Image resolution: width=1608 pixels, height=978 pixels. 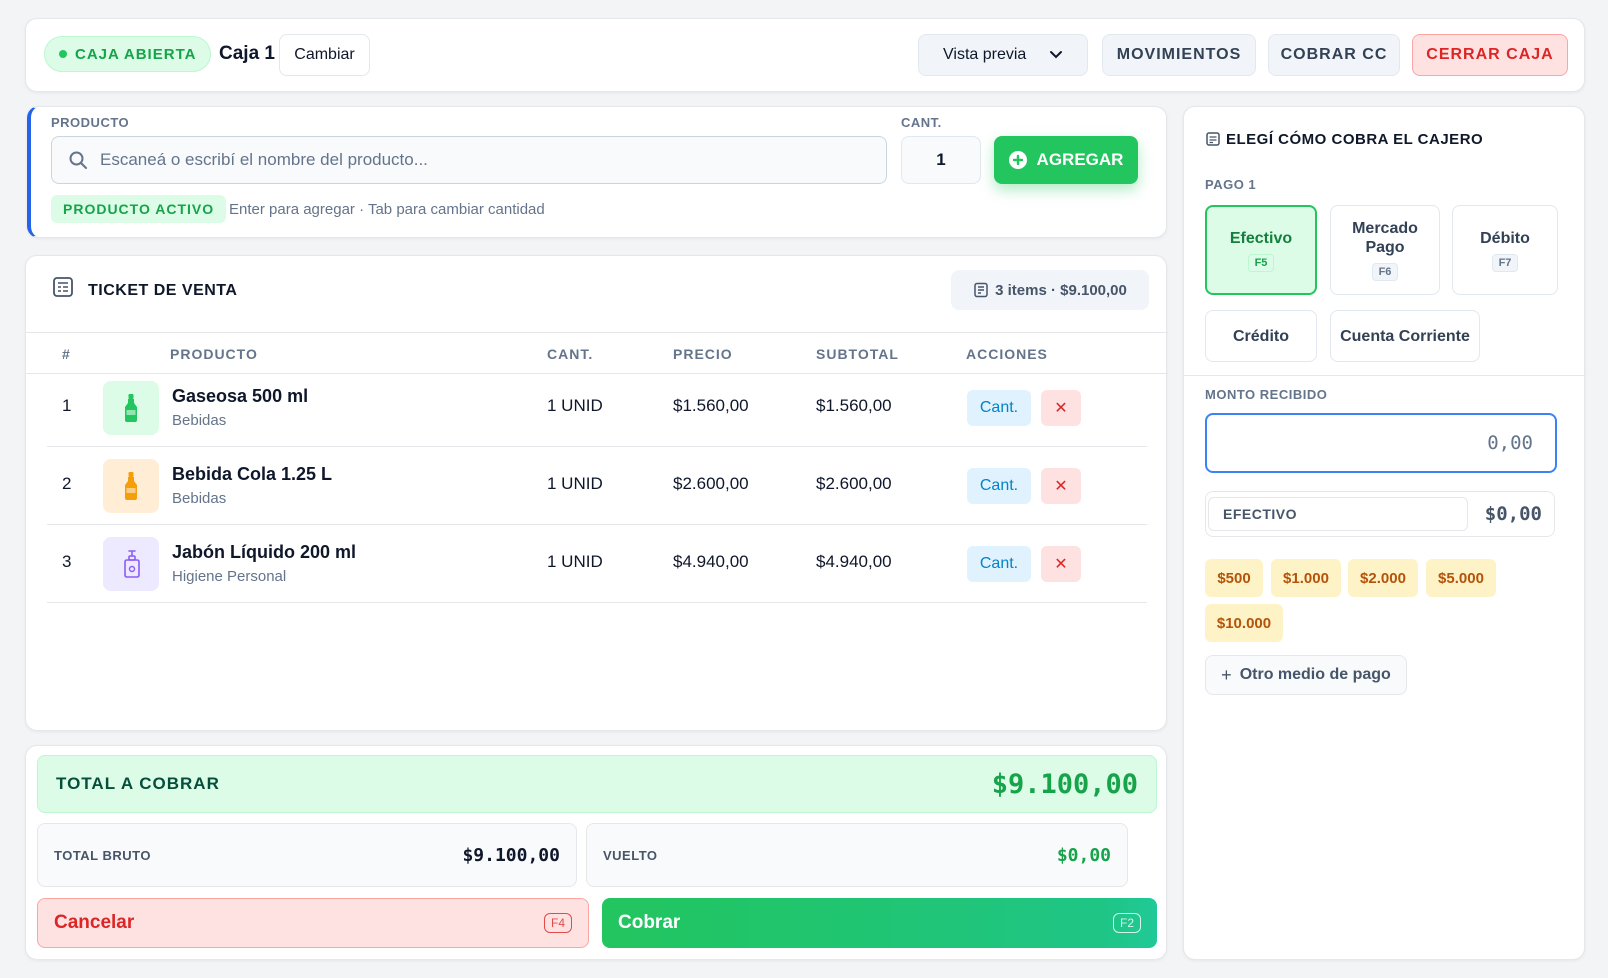 What do you see at coordinates (1234, 578) in the screenshot?
I see `quick-amount-button: $500` at bounding box center [1234, 578].